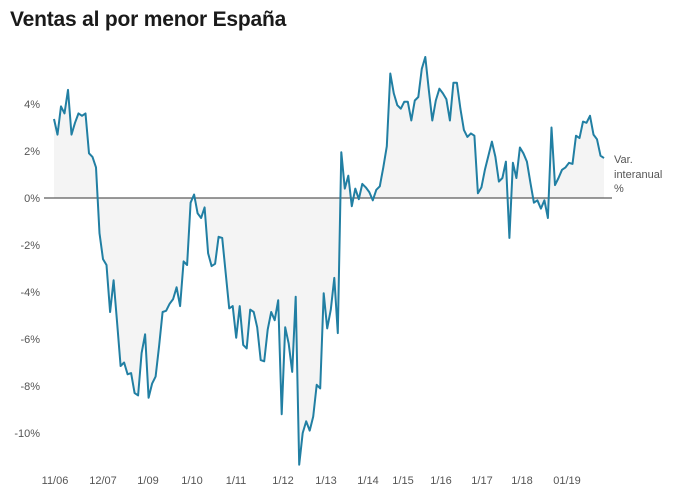 The height and width of the screenshot is (494, 680). What do you see at coordinates (147, 481) in the screenshot?
I see `x-tick-label: 1/09` at bounding box center [147, 481].